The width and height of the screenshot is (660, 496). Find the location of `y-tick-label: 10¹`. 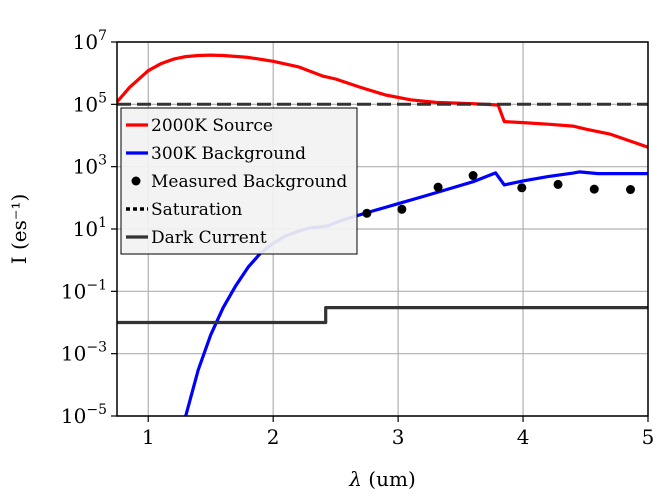

y-tick-label: 10¹ is located at coordinates (90, 228).